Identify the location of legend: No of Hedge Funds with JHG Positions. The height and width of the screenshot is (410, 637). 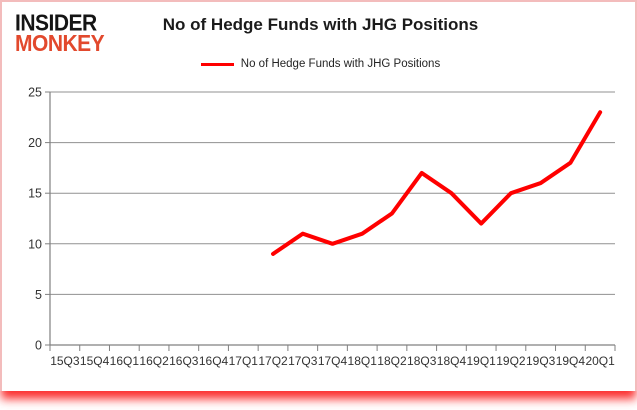
(319, 64).